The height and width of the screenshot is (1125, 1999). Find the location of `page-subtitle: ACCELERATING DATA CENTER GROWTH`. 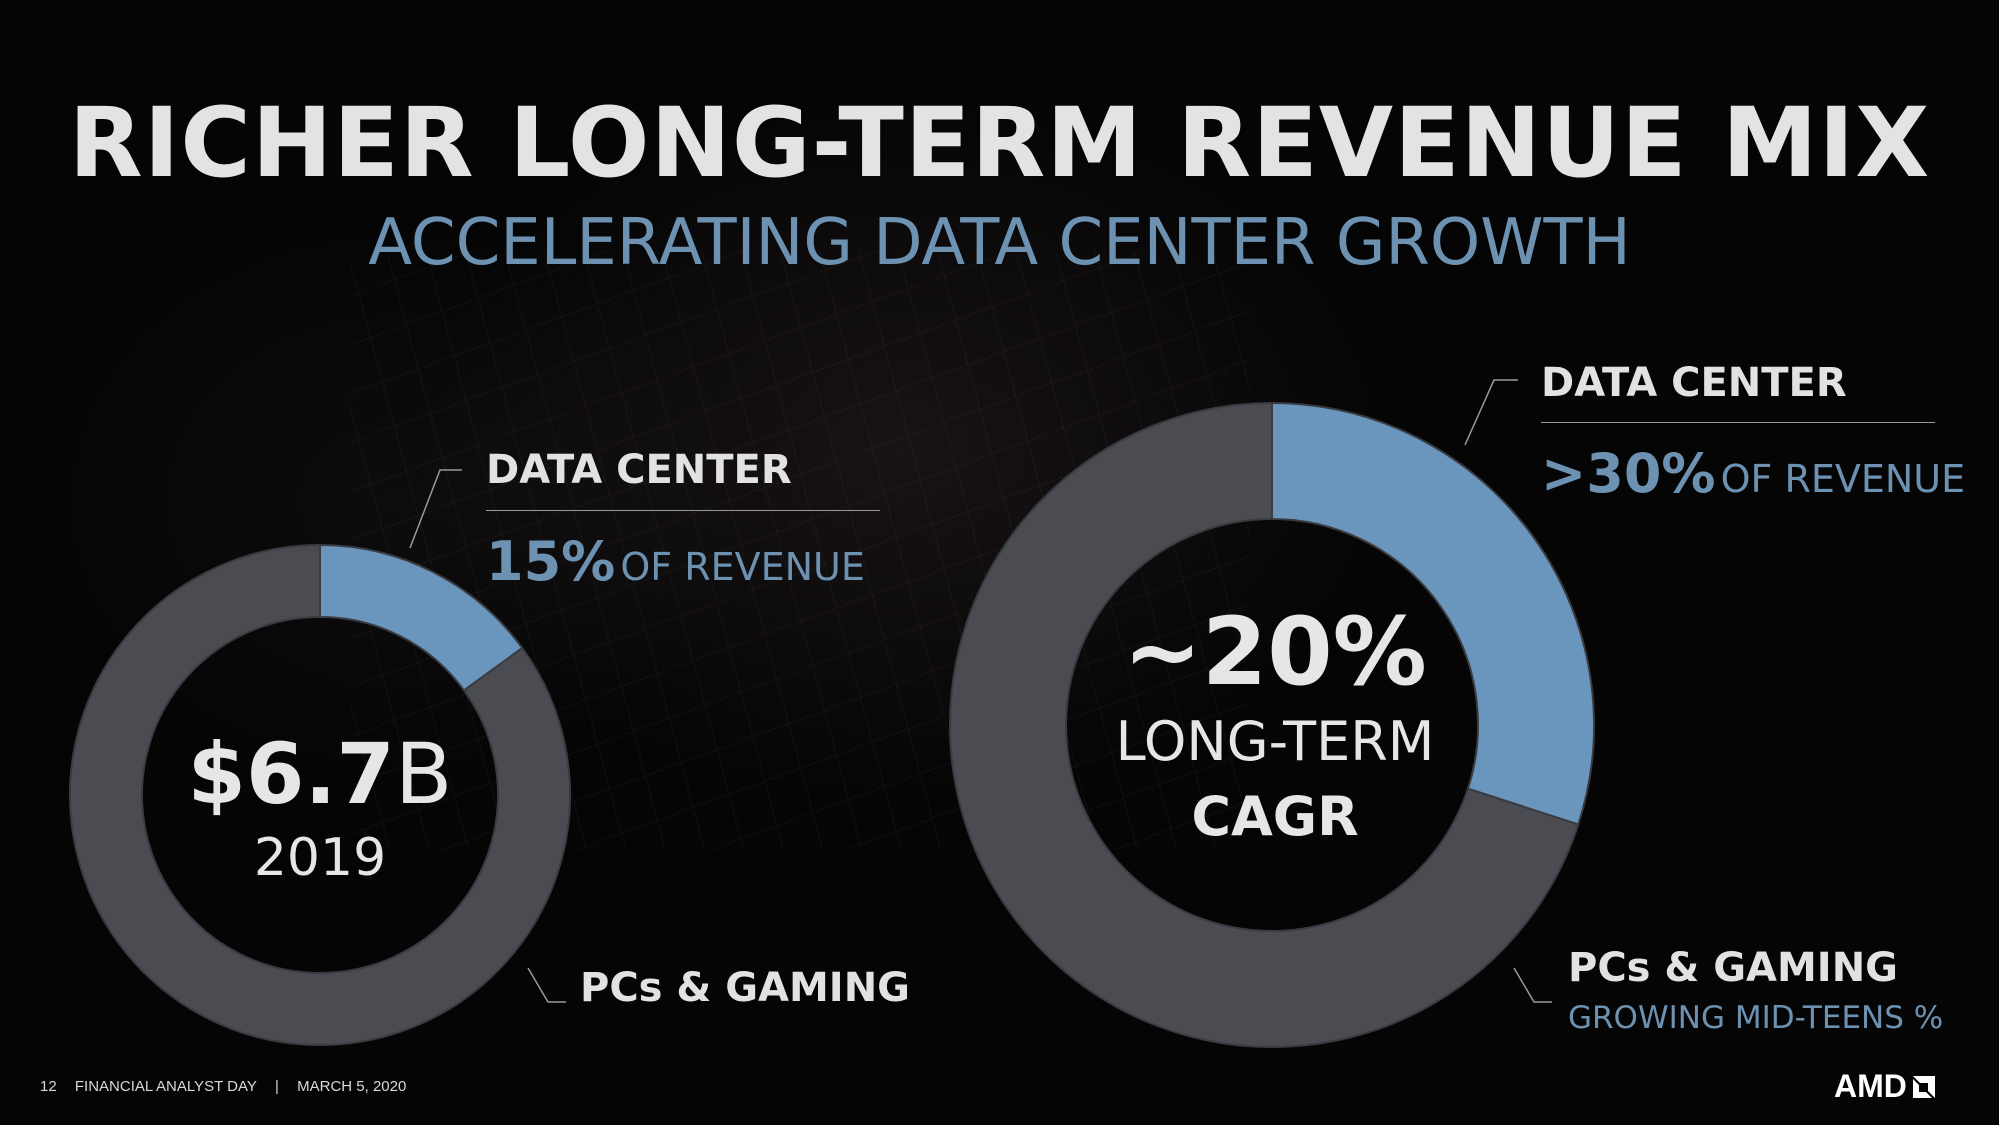

page-subtitle: ACCELERATING DATA CENTER GROWTH is located at coordinates (999, 243).